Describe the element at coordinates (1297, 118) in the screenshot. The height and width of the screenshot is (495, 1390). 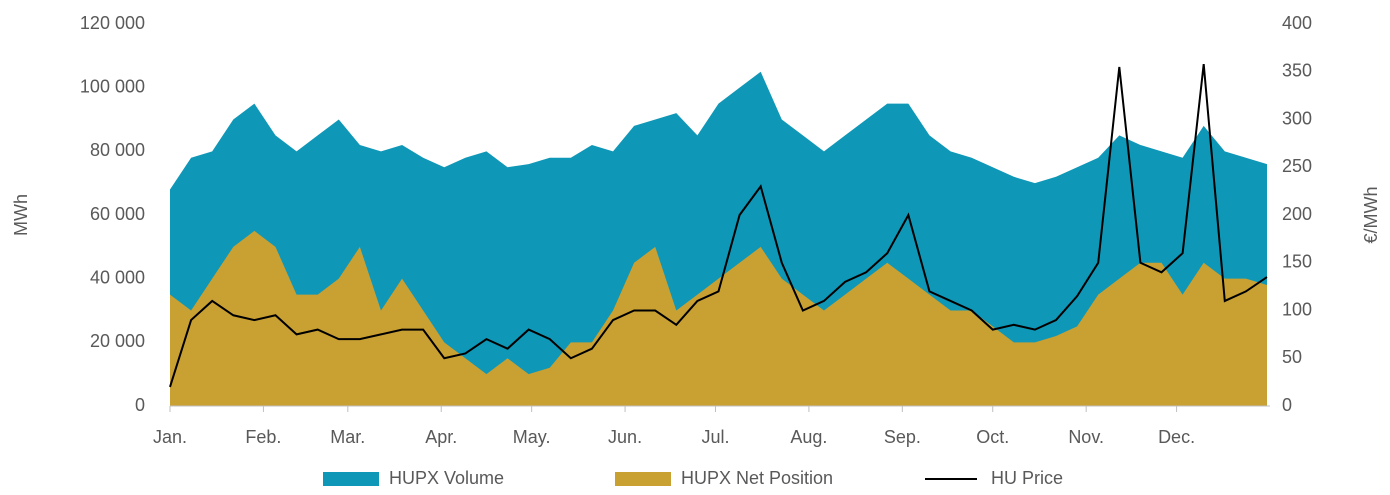
I see `y2-tick-label: 300` at that location.